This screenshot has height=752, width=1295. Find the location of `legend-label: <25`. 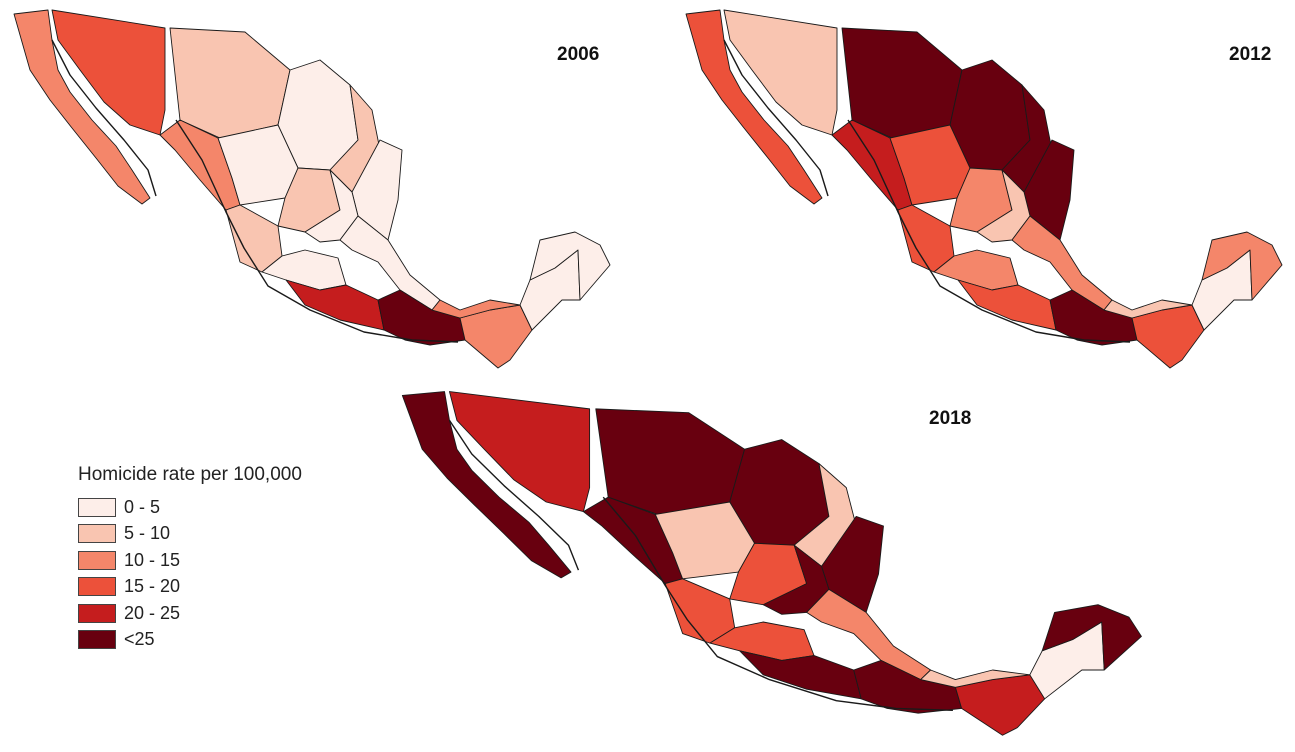

legend-label: <25 is located at coordinates (139, 639).